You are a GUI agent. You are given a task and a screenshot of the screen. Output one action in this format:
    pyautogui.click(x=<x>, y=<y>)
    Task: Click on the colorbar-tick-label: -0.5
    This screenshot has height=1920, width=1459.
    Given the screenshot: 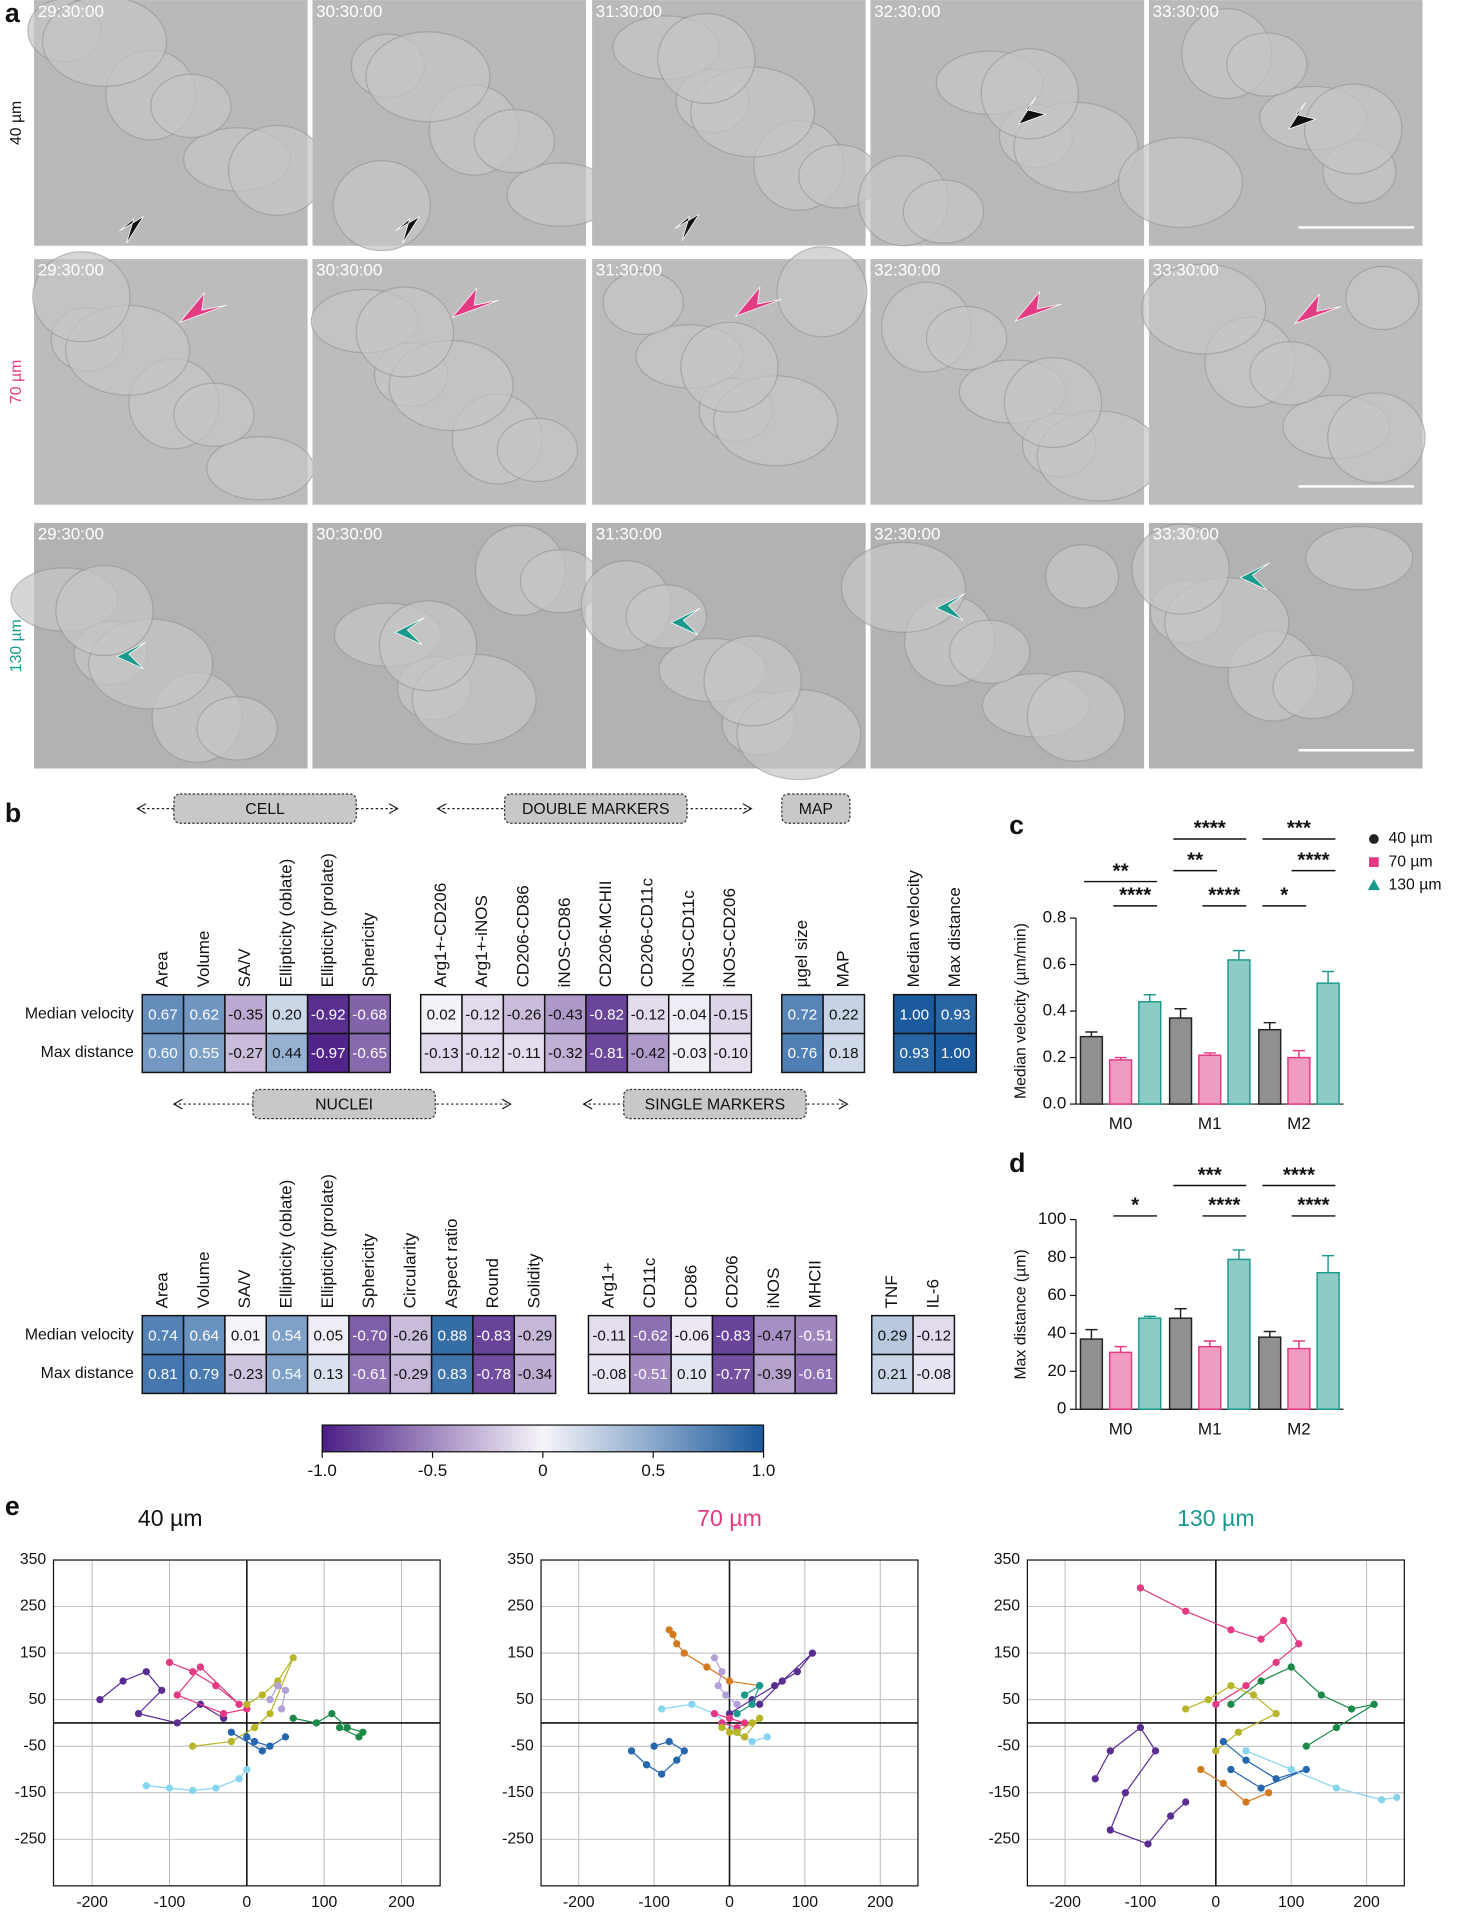 What is the action you would take?
    pyautogui.click(x=432, y=1470)
    